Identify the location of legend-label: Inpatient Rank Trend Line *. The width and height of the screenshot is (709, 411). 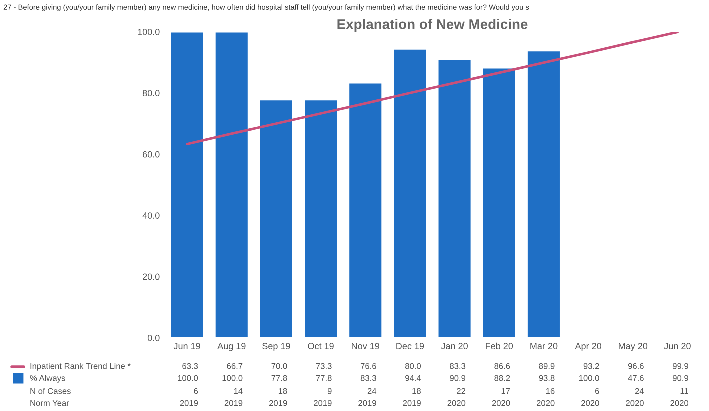
(80, 367).